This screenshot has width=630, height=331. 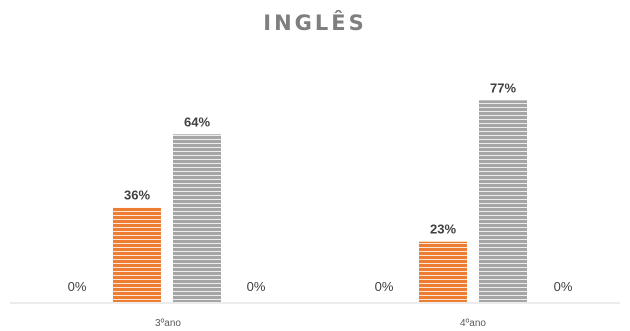 What do you see at coordinates (503, 87) in the screenshot?
I see `data-label-4ºano-series-3: 77%` at bounding box center [503, 87].